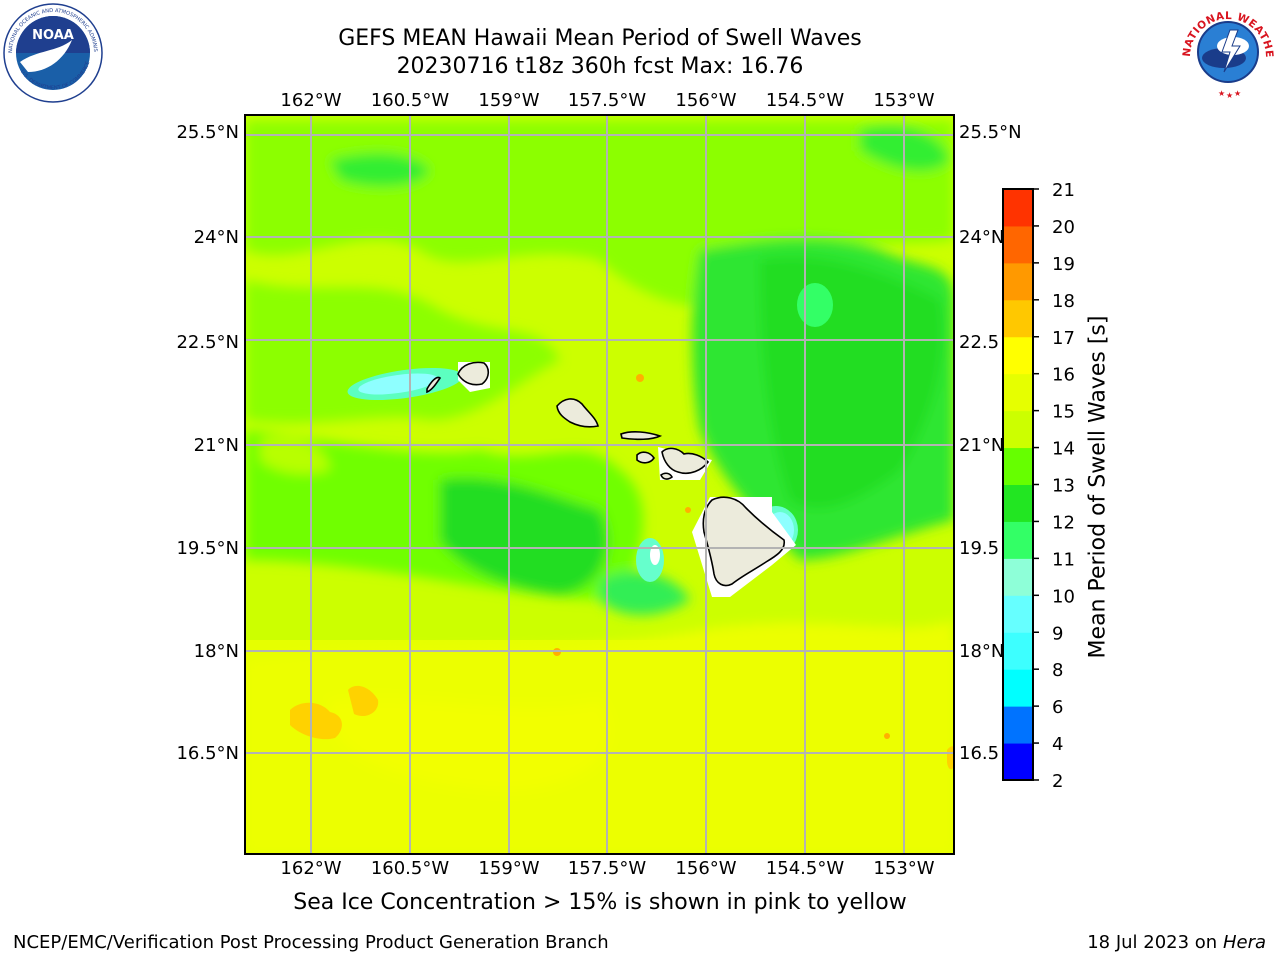 This screenshot has width=1280, height=960. Describe the element at coordinates (667, 476) in the screenshot. I see `island-kahoolawe` at that location.